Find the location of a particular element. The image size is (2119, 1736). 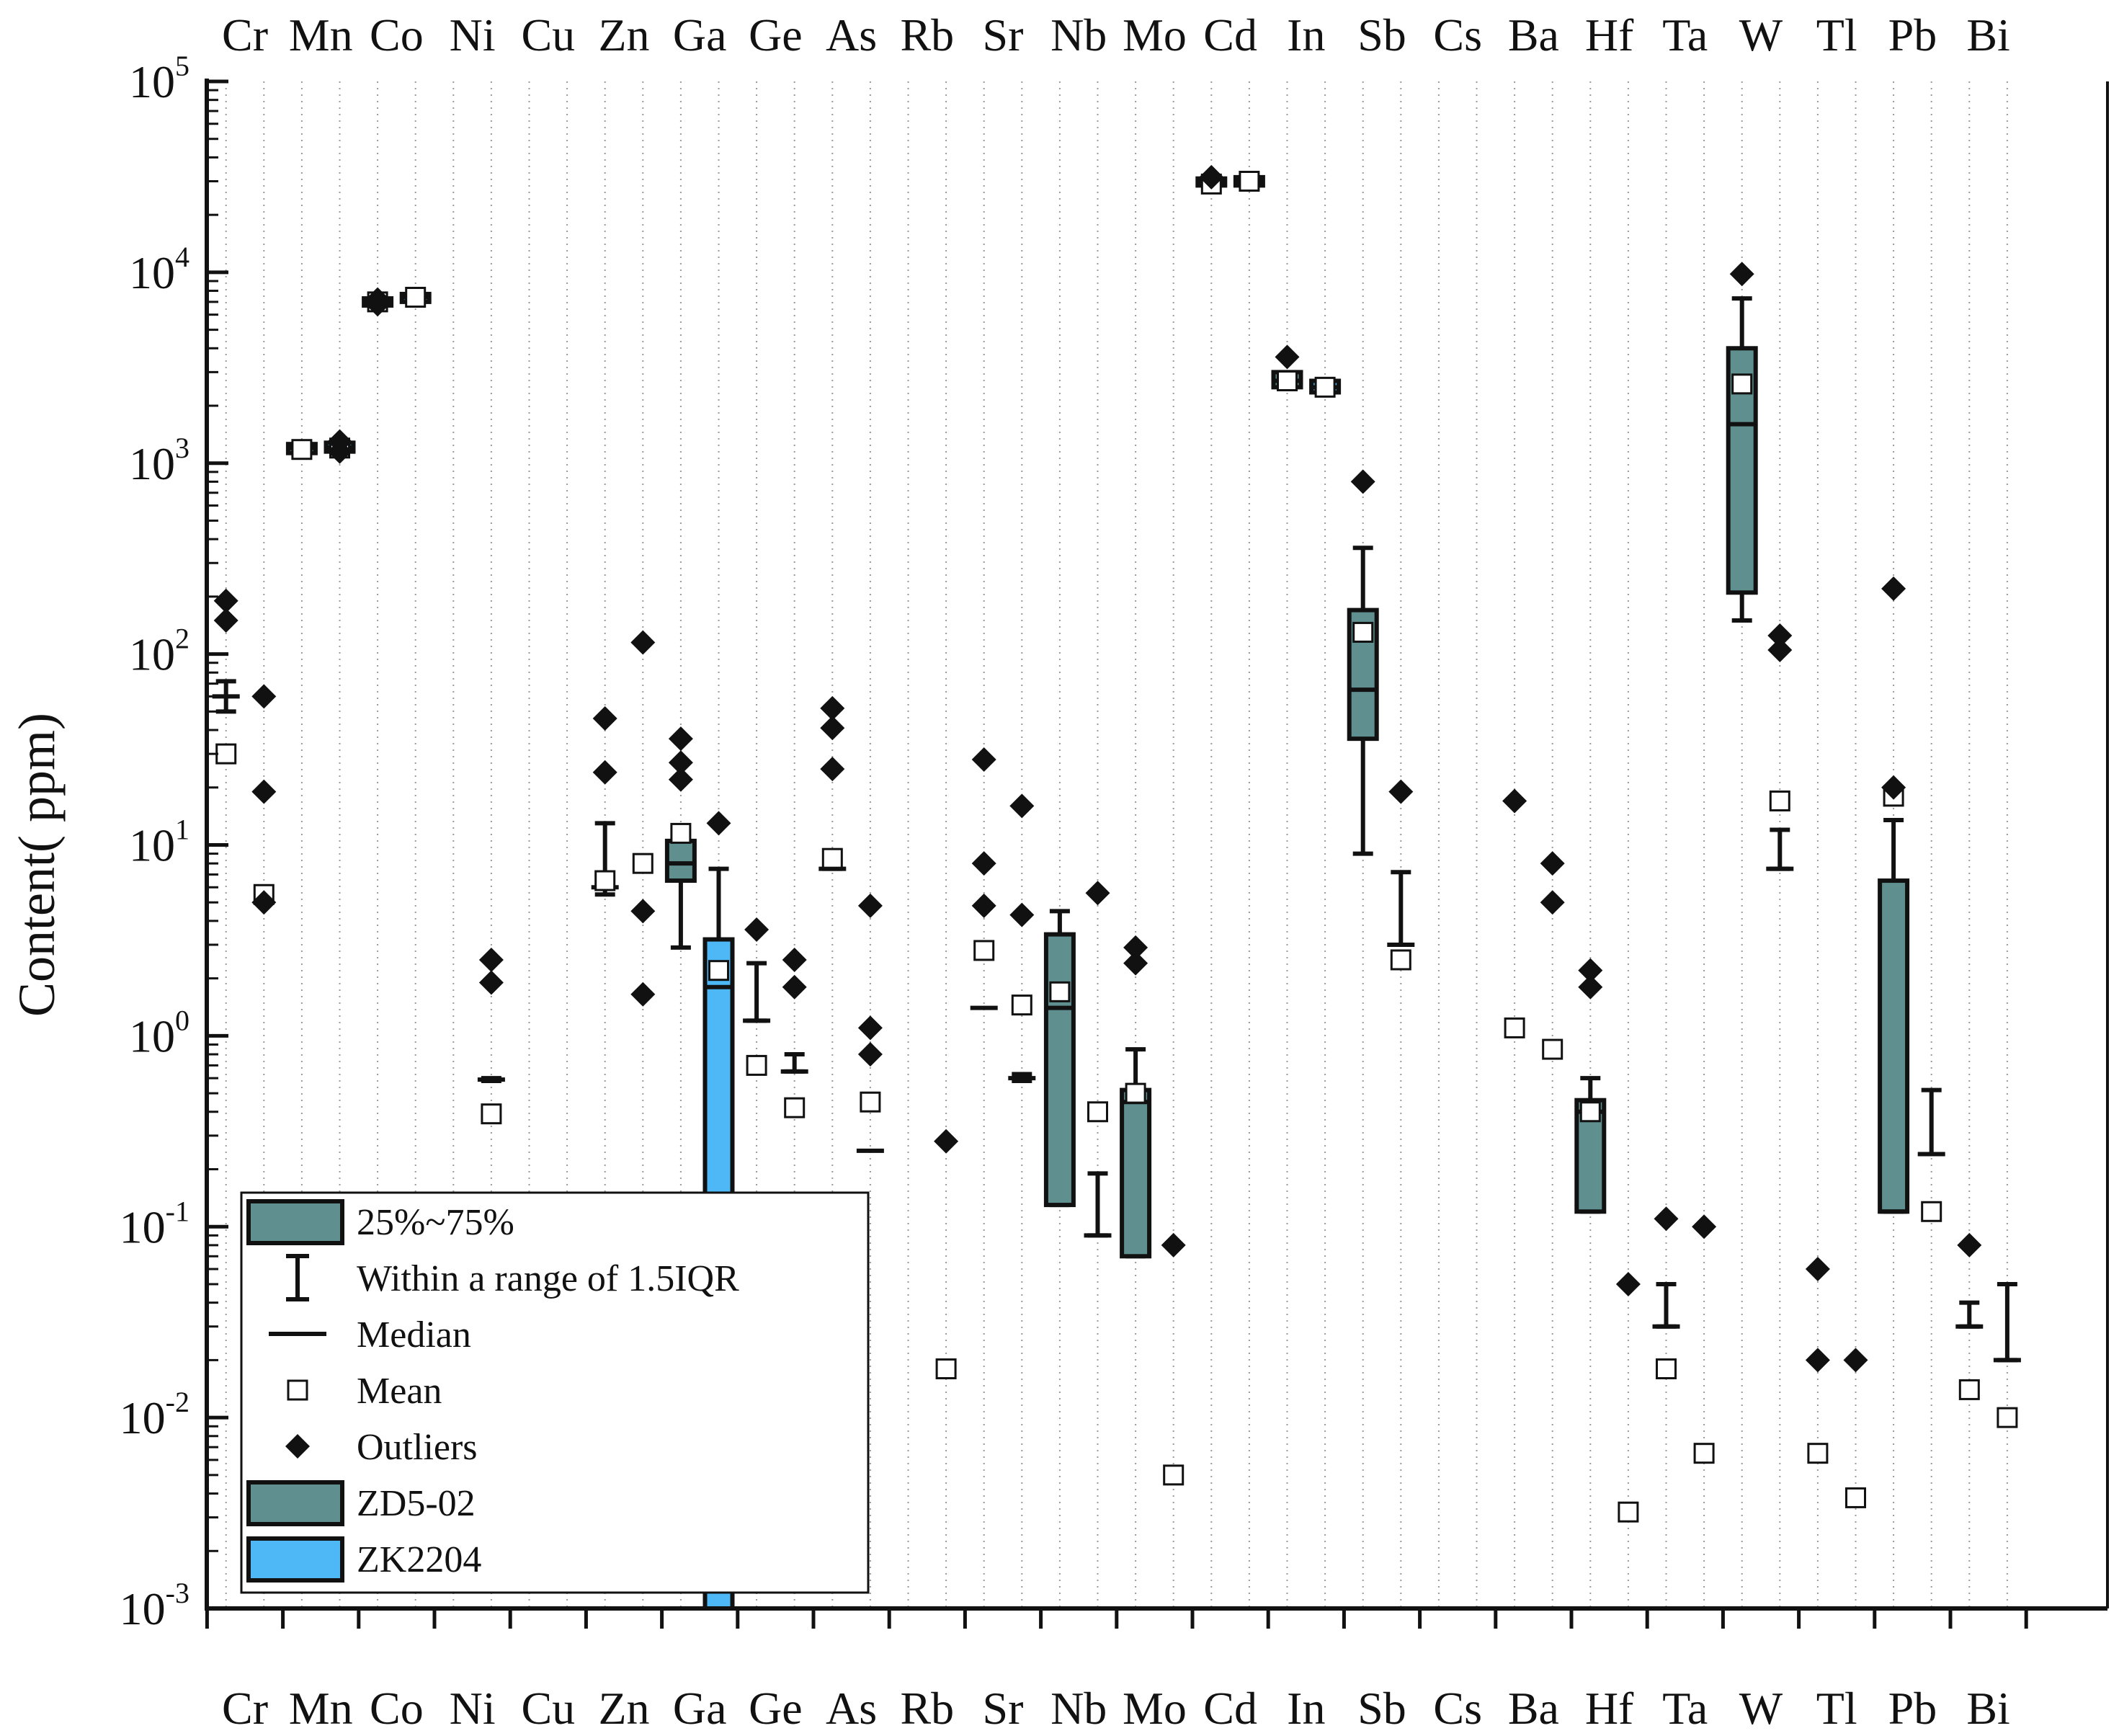

legend-label: ZD5-02 is located at coordinates (416, 1504).